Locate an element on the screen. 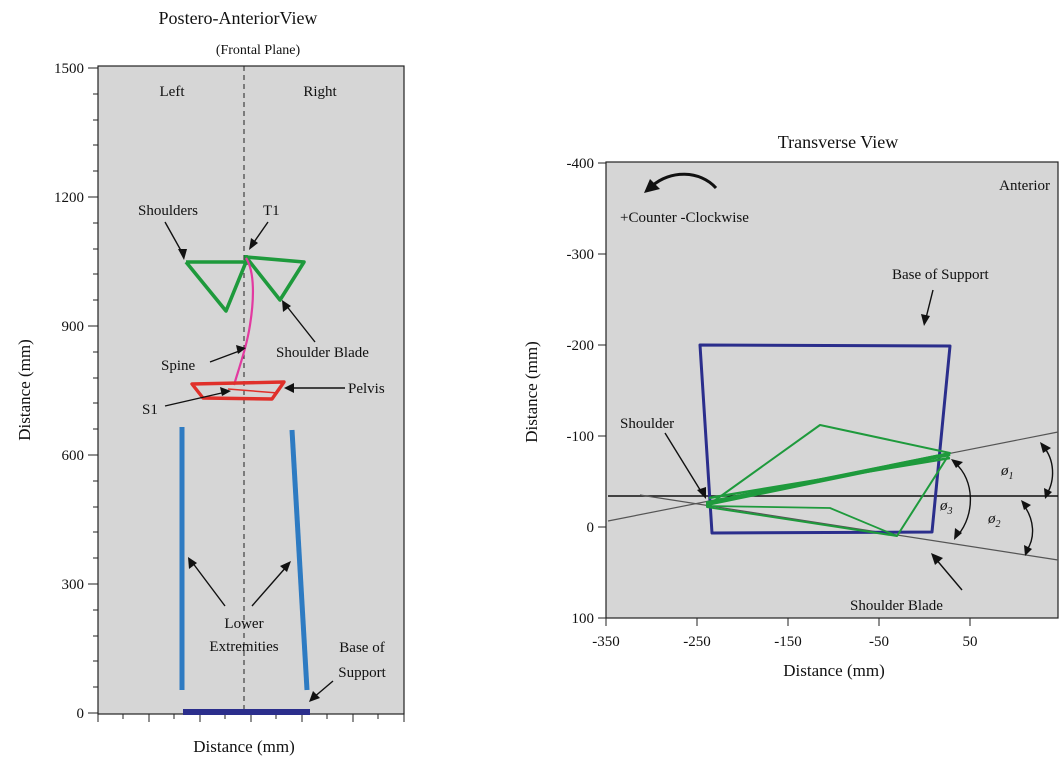  x-tick-label: -250 is located at coordinates (697, 642).